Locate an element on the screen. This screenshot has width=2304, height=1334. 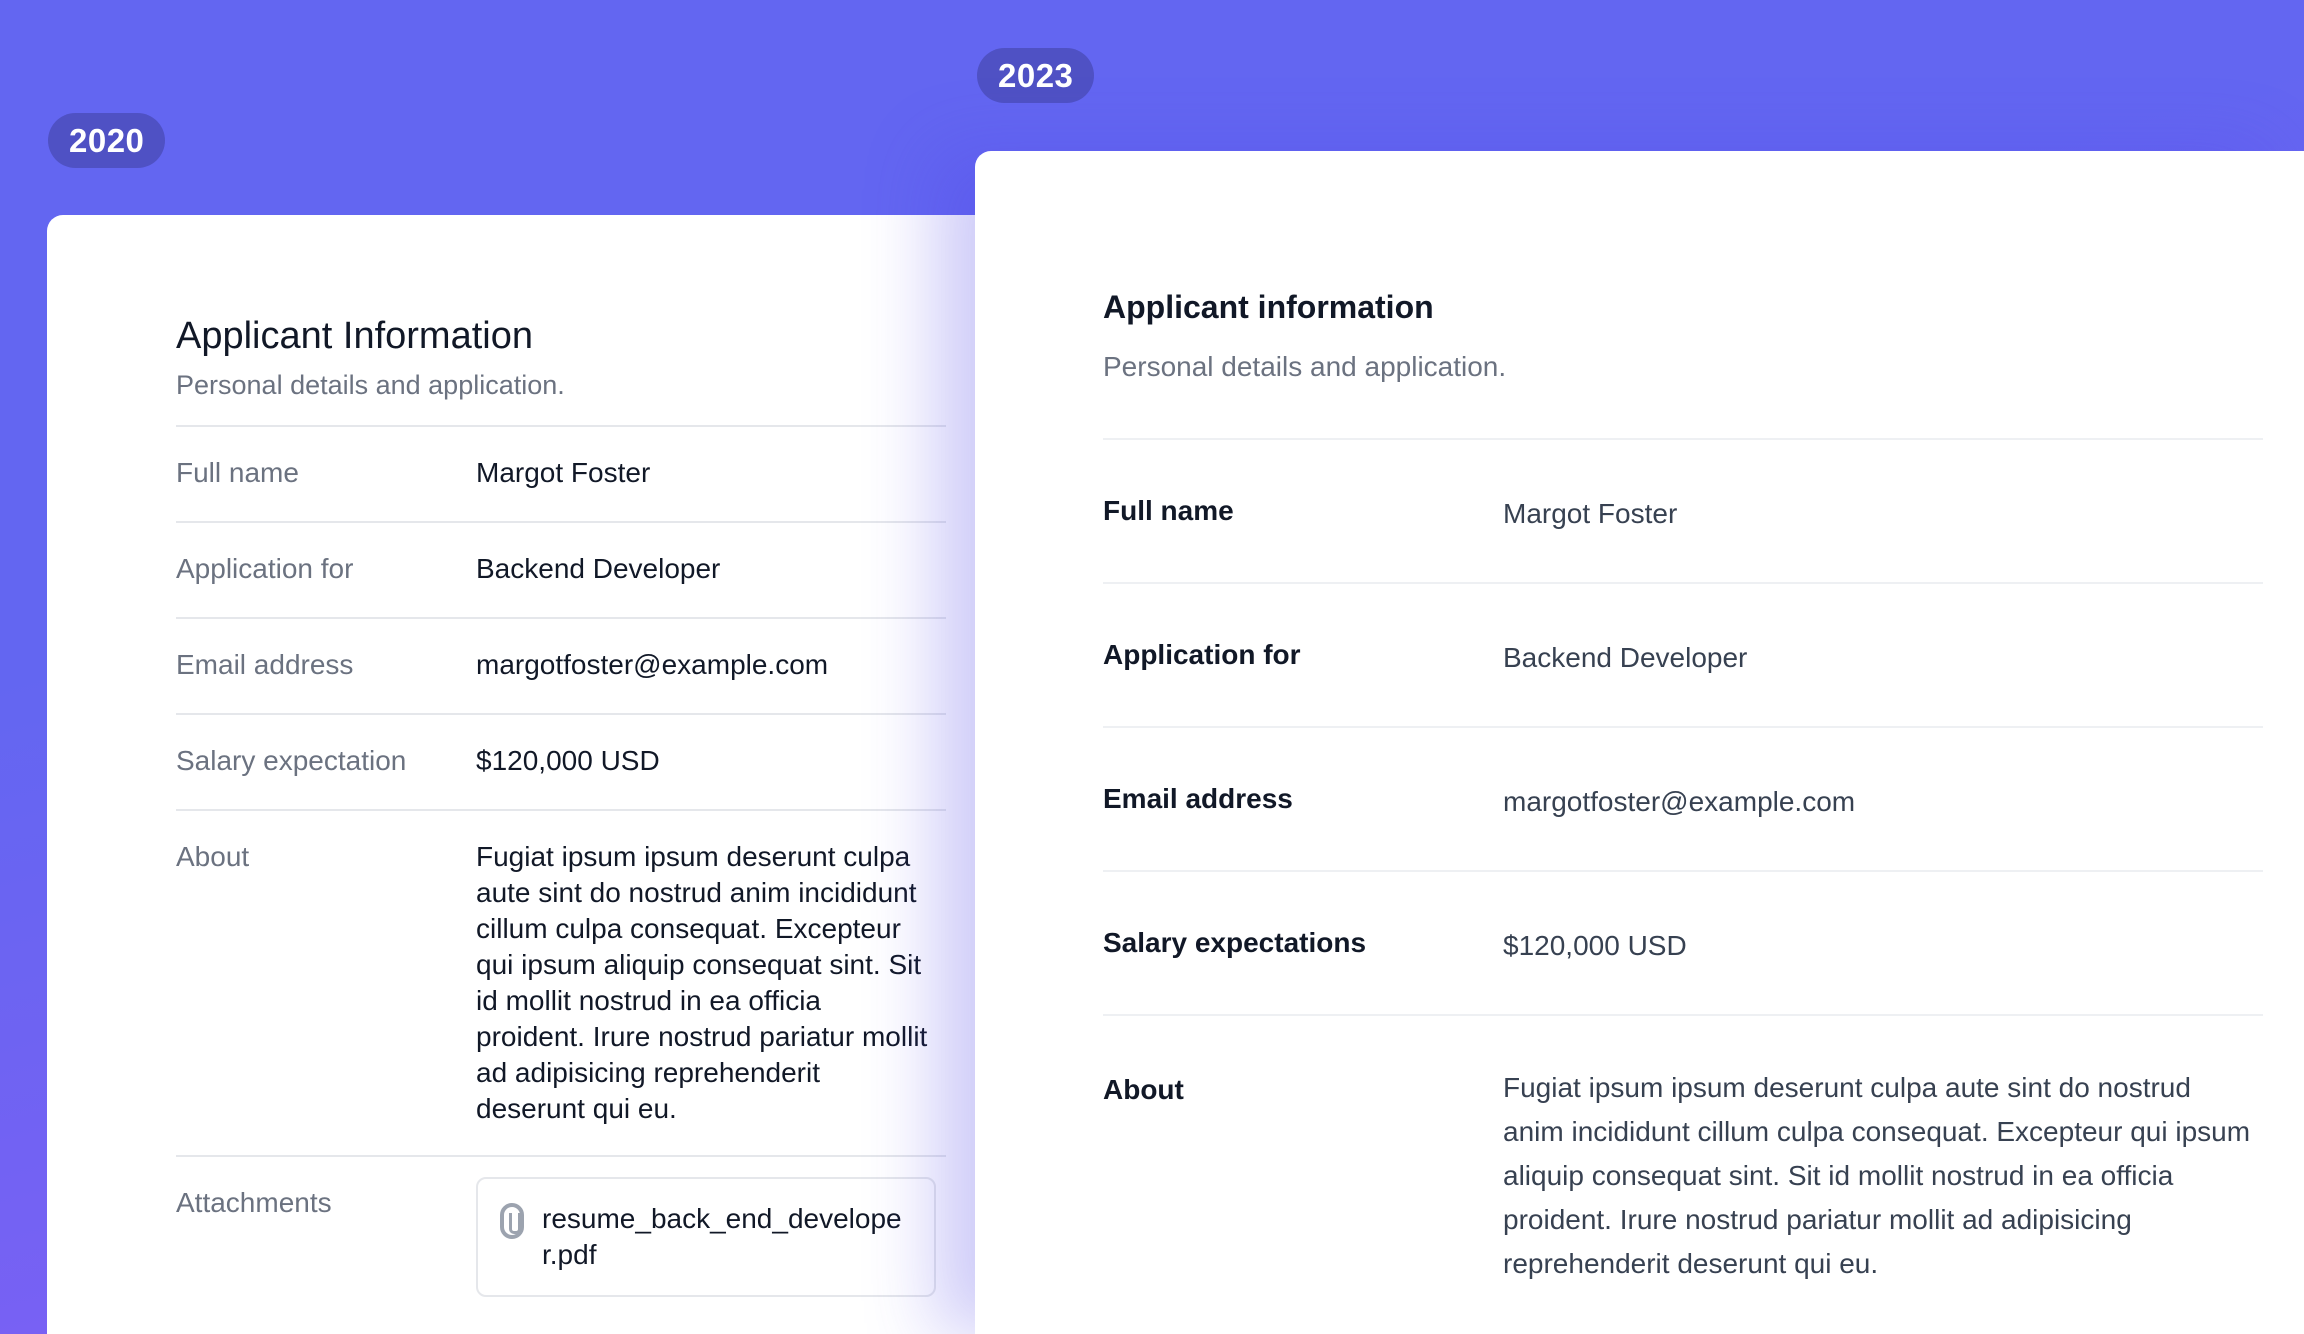
row-salary: Salary expectation $120,000 USD is located at coordinates (561, 744).